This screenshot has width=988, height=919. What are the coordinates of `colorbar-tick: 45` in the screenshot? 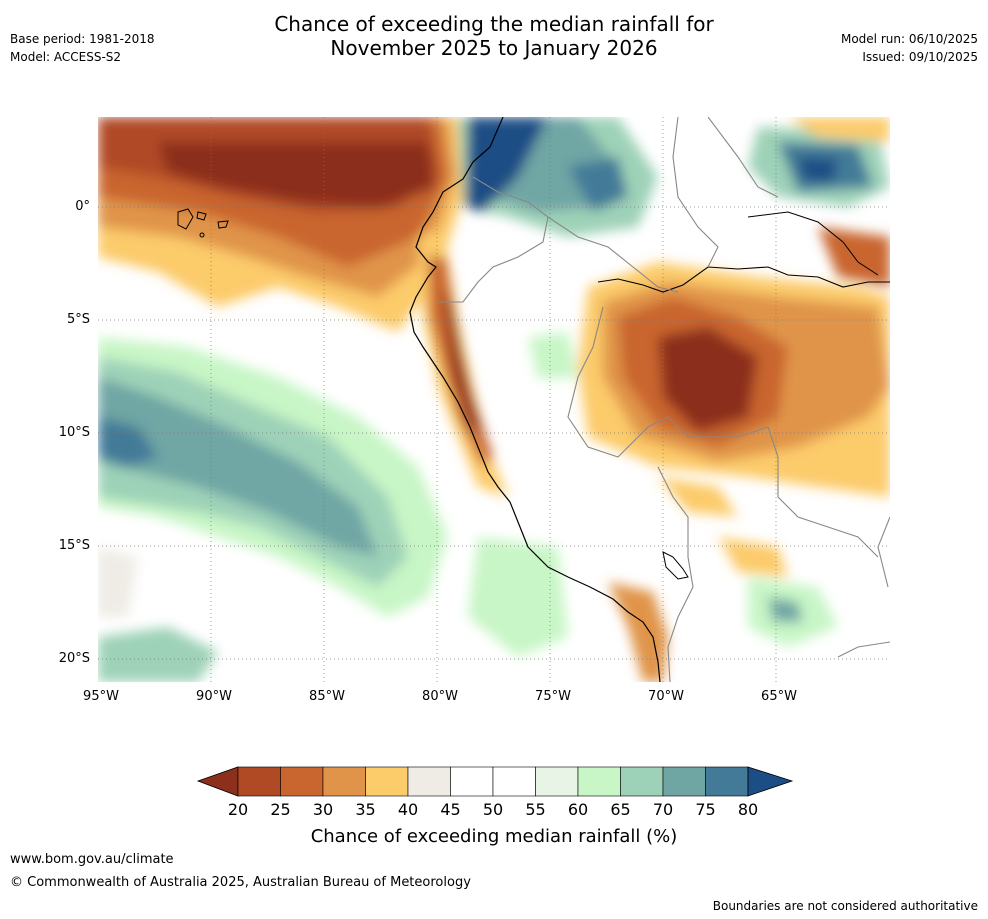 It's located at (450, 809).